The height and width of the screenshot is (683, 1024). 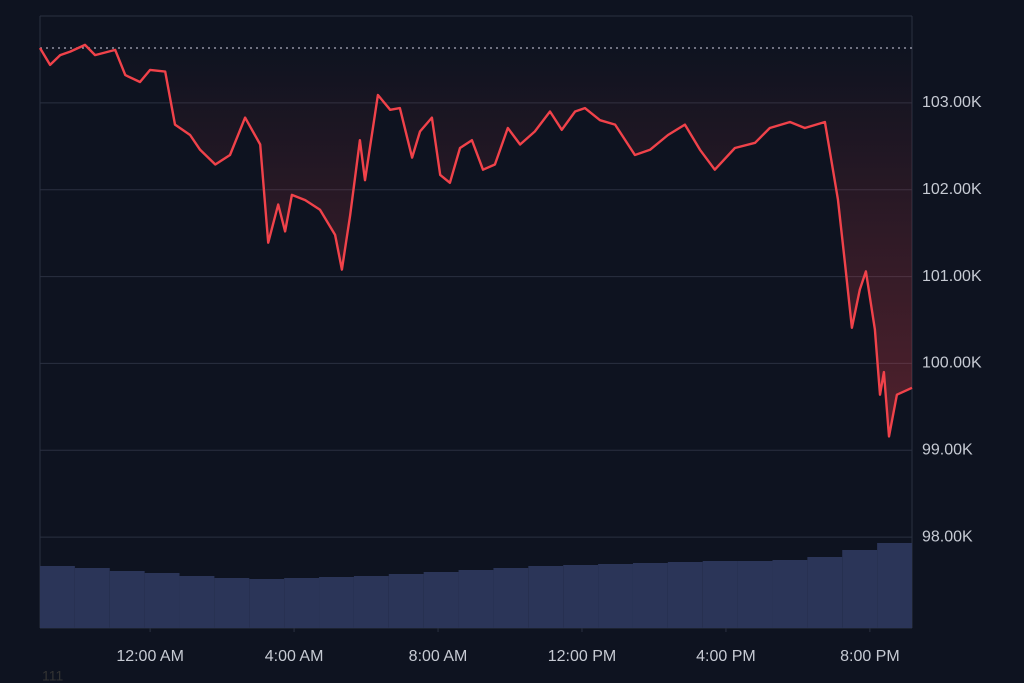 I want to click on x-tick-label: 8:00 AM, so click(x=438, y=656).